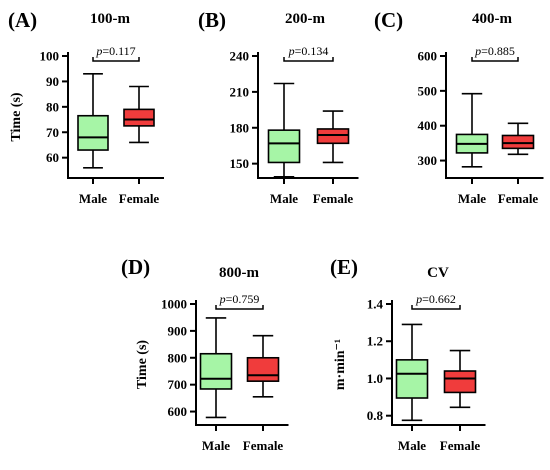 Image resolution: width=550 pixels, height=470 pixels. I want to click on p-value-label: p=0.662, so click(435, 299).